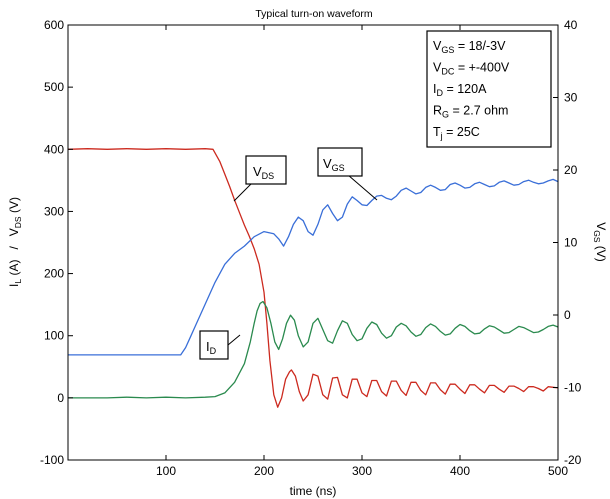 The height and width of the screenshot is (499, 610). What do you see at coordinates (362, 187) in the screenshot?
I see `vgs-callout-leader` at bounding box center [362, 187].